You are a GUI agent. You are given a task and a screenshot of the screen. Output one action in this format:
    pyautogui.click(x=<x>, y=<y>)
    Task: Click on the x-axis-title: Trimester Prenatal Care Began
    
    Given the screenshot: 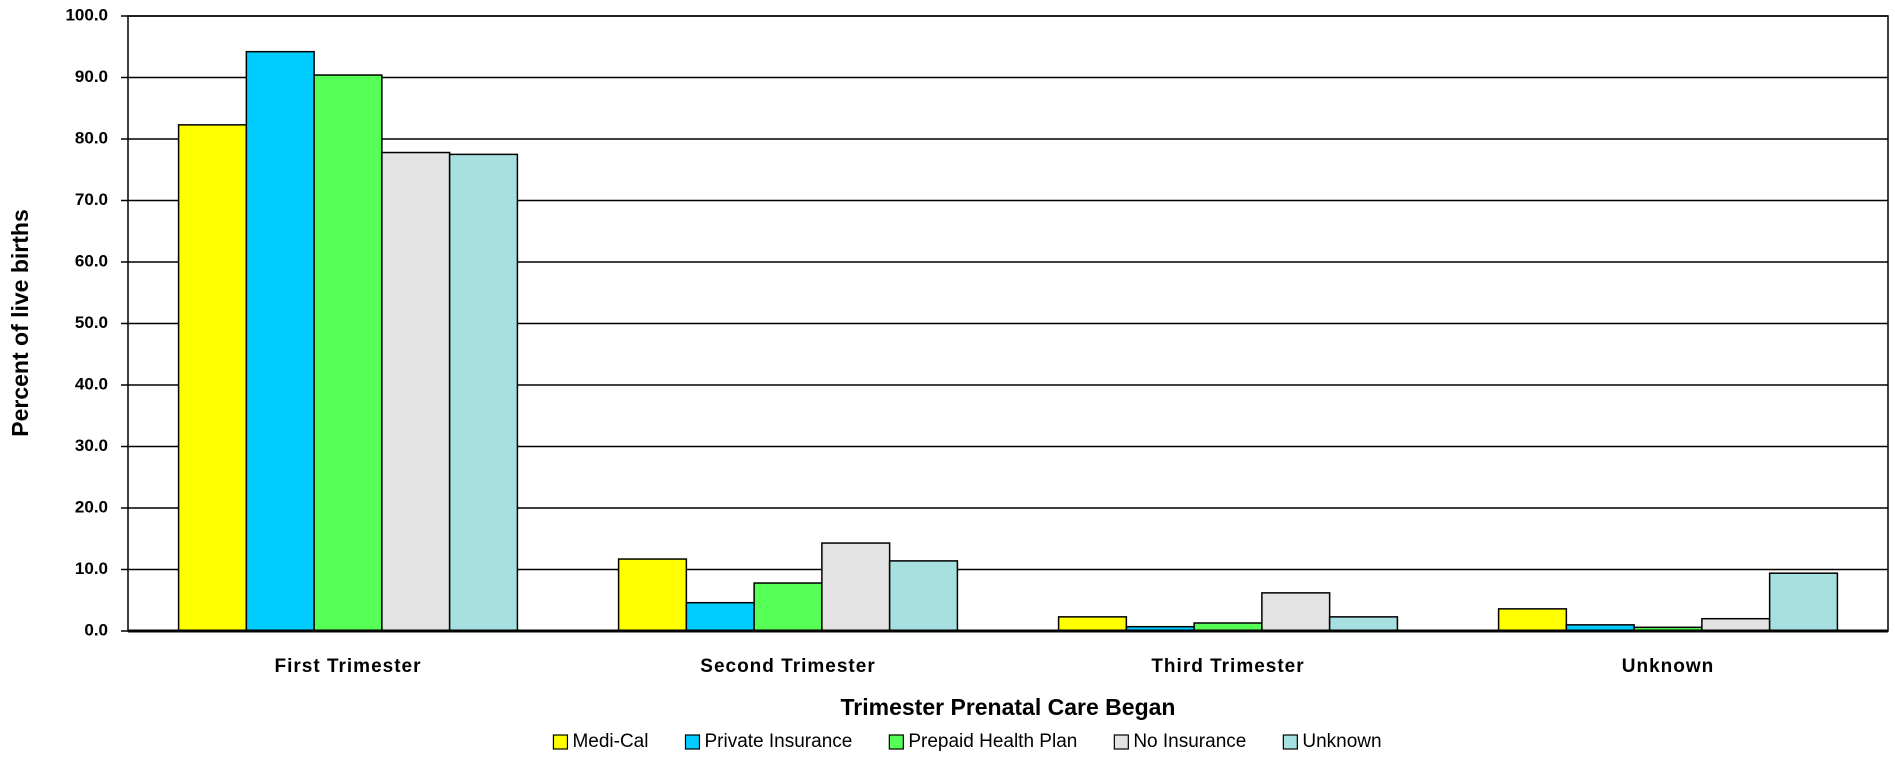 What is the action you would take?
    pyautogui.click(x=1008, y=707)
    